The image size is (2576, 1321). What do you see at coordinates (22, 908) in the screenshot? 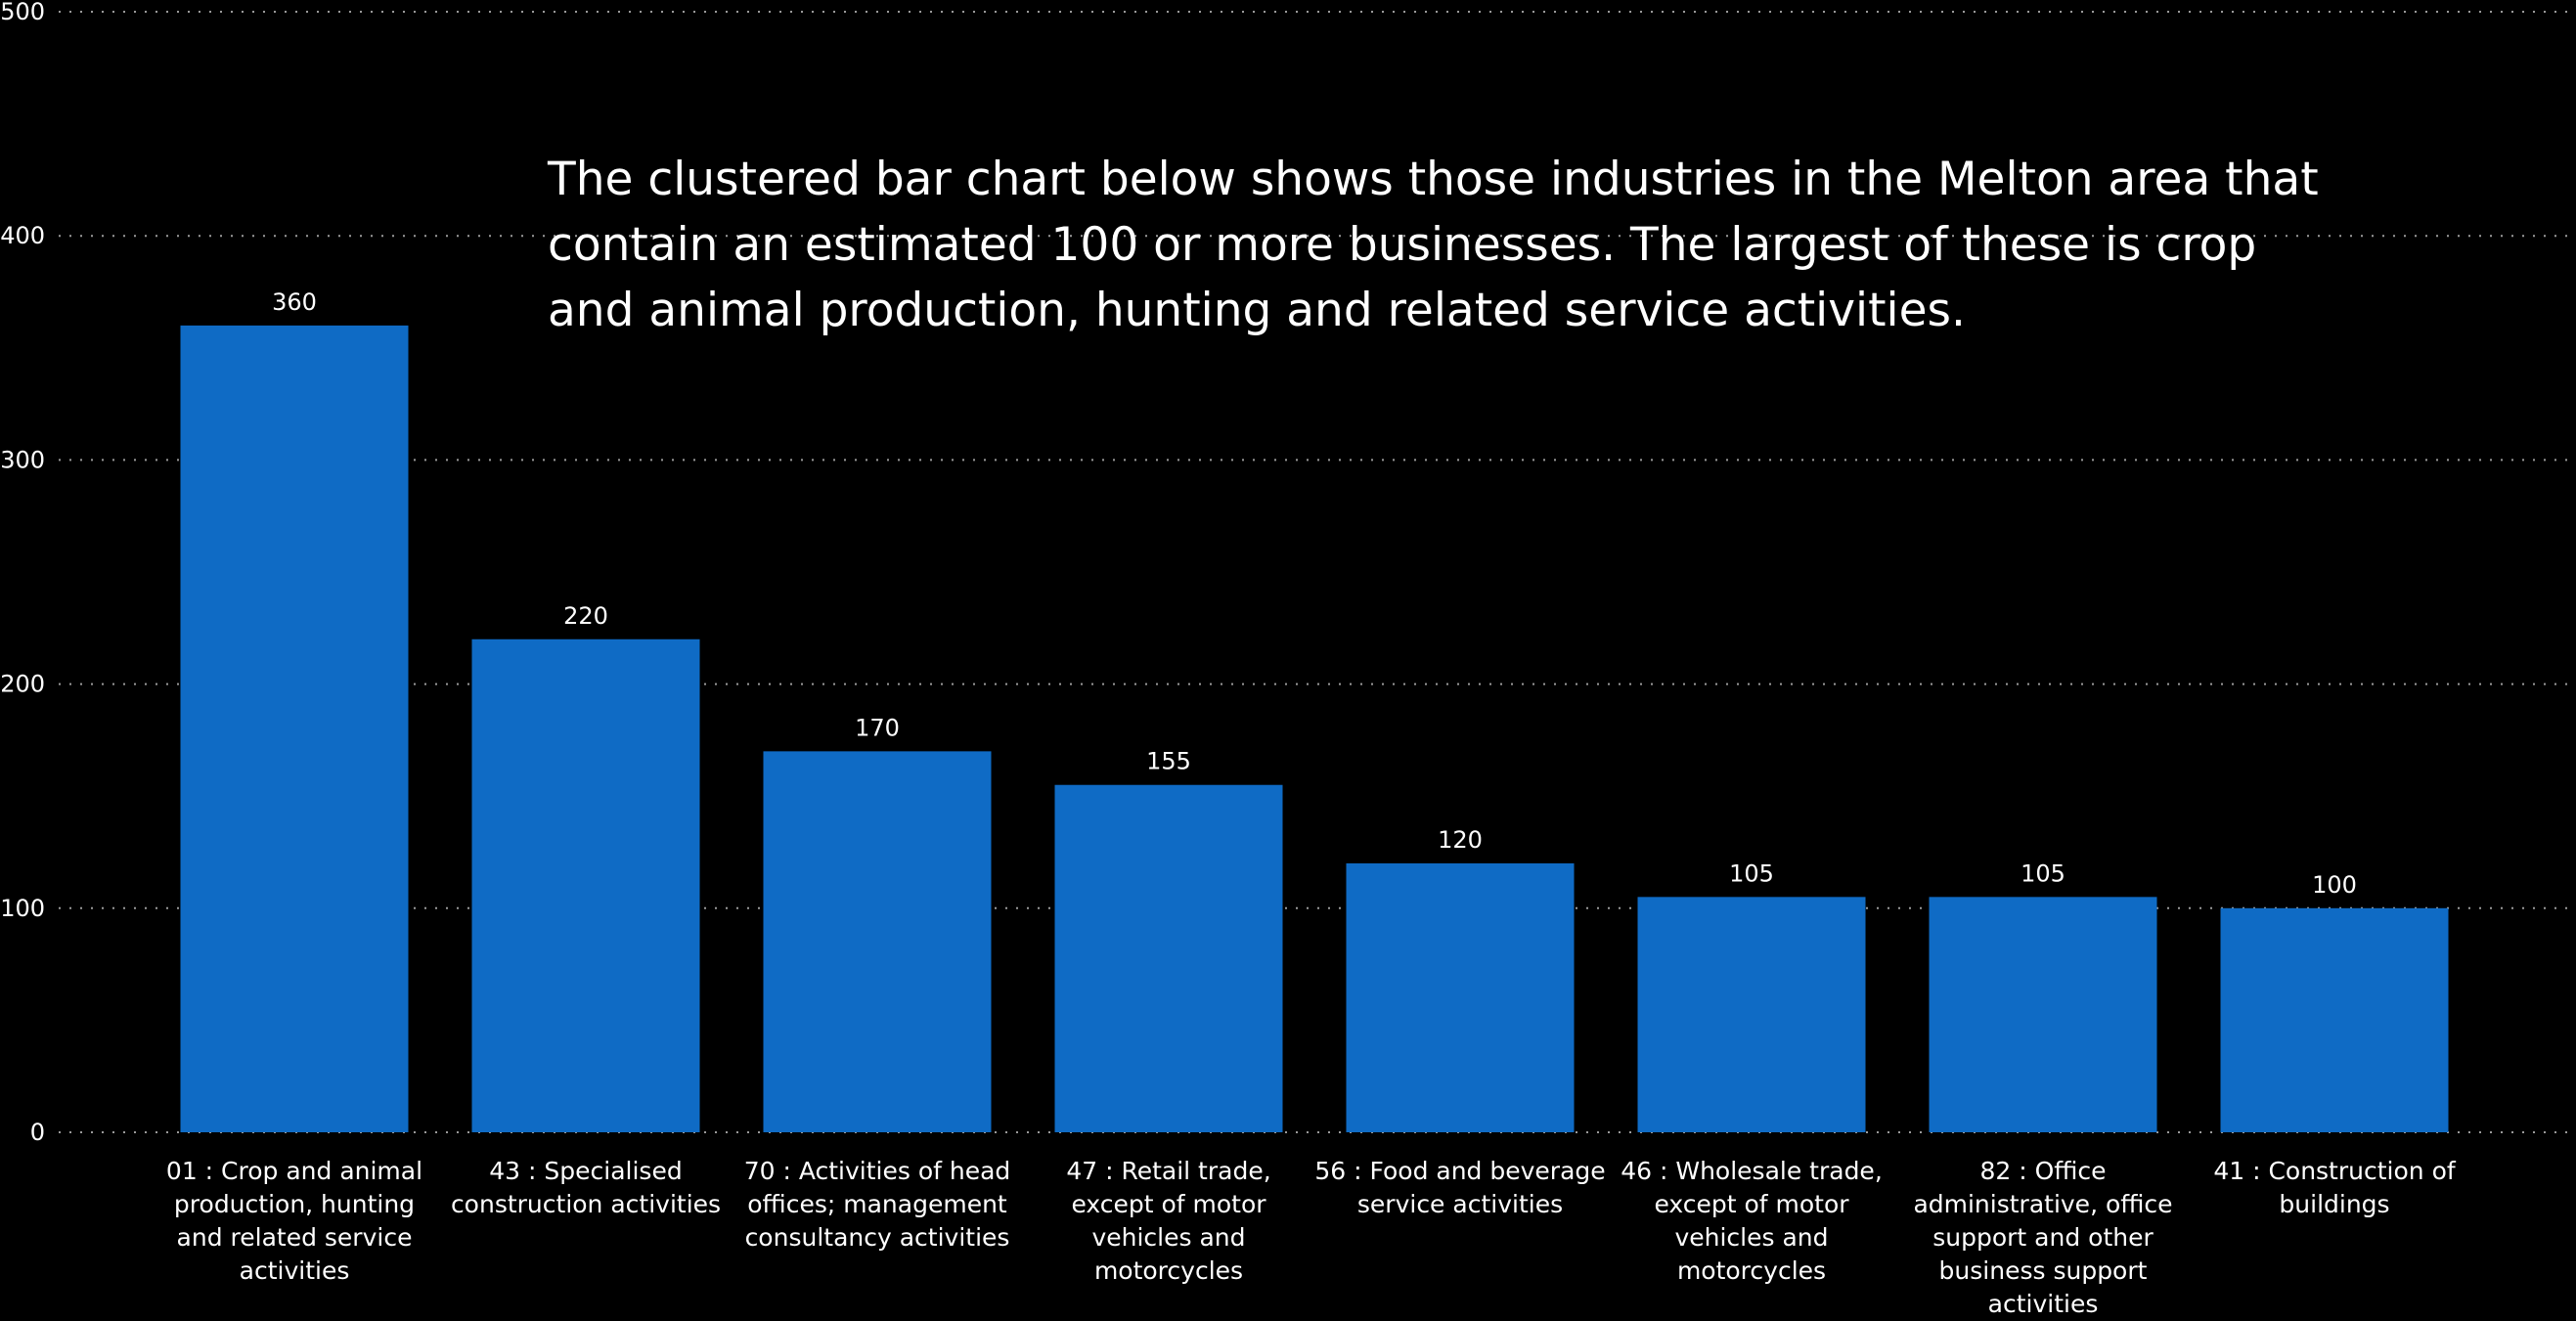
I see `y-tick-label-1: 100` at bounding box center [22, 908].